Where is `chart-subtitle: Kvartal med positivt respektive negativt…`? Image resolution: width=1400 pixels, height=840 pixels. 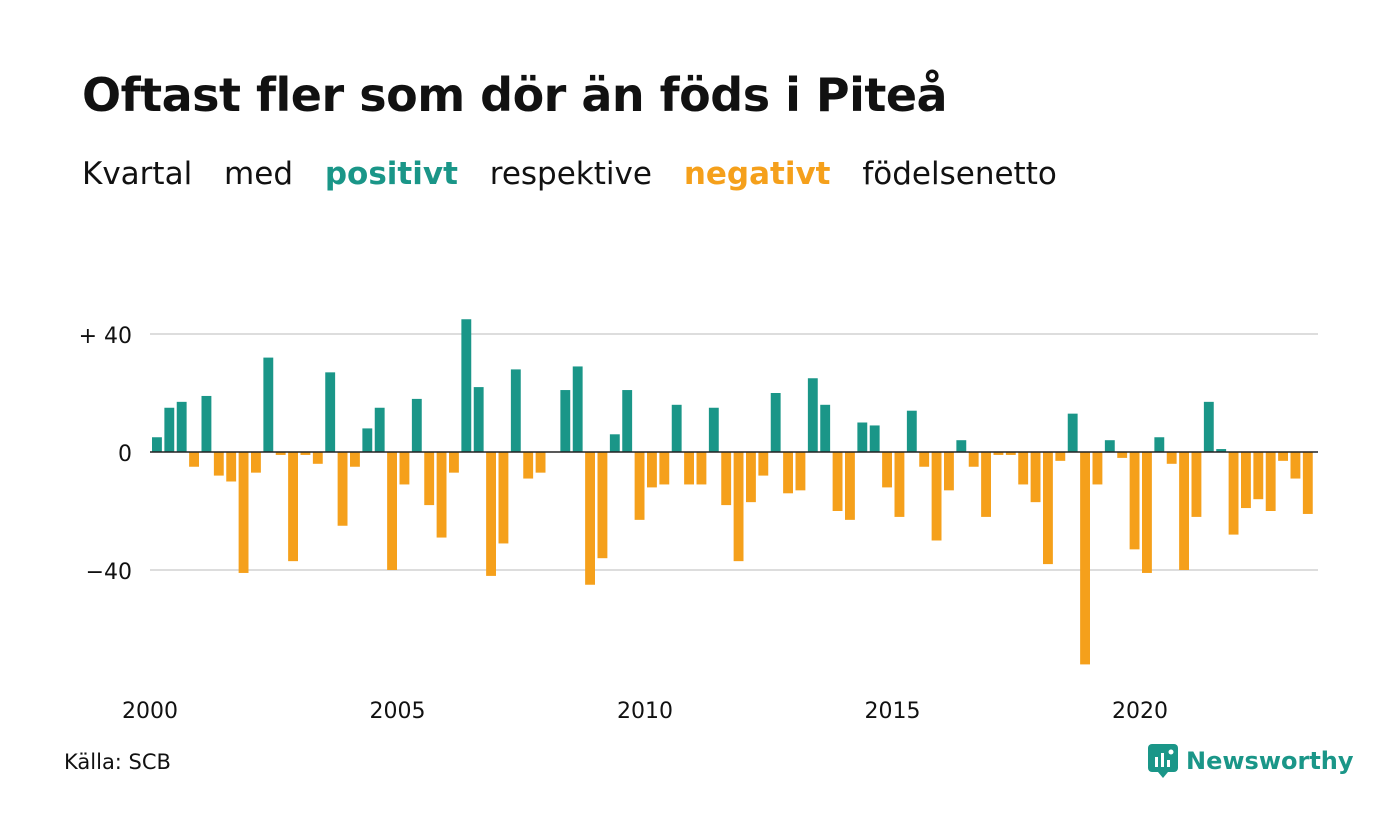
chart-subtitle: Kvartal med positivt respektive negativt… is located at coordinates (580, 174).